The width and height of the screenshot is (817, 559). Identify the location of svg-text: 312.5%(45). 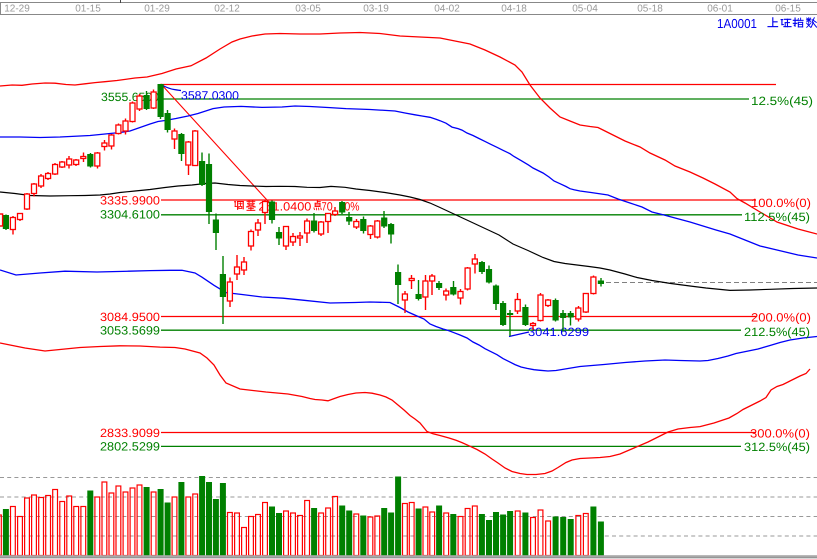
(777, 447).